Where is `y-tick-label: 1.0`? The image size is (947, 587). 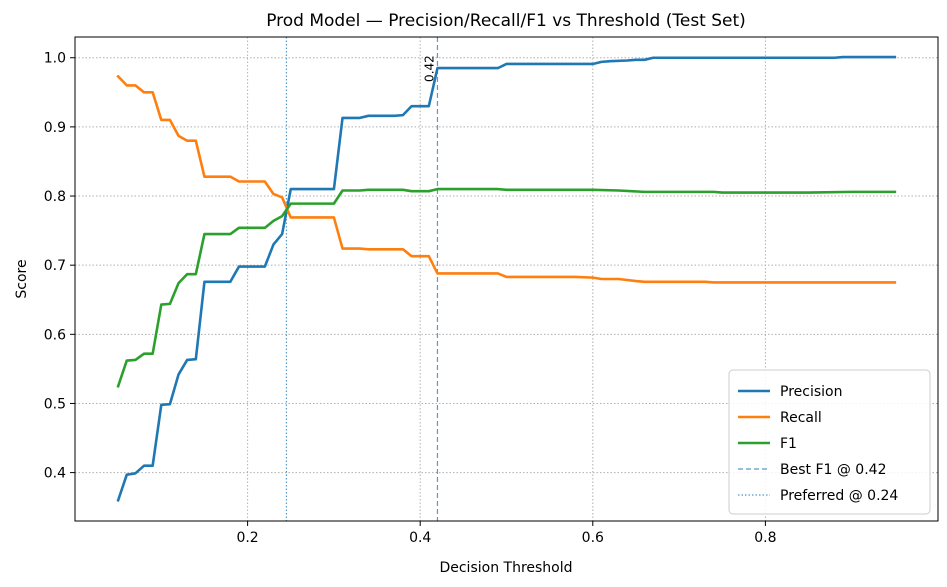 y-tick-label: 1.0 is located at coordinates (55, 59).